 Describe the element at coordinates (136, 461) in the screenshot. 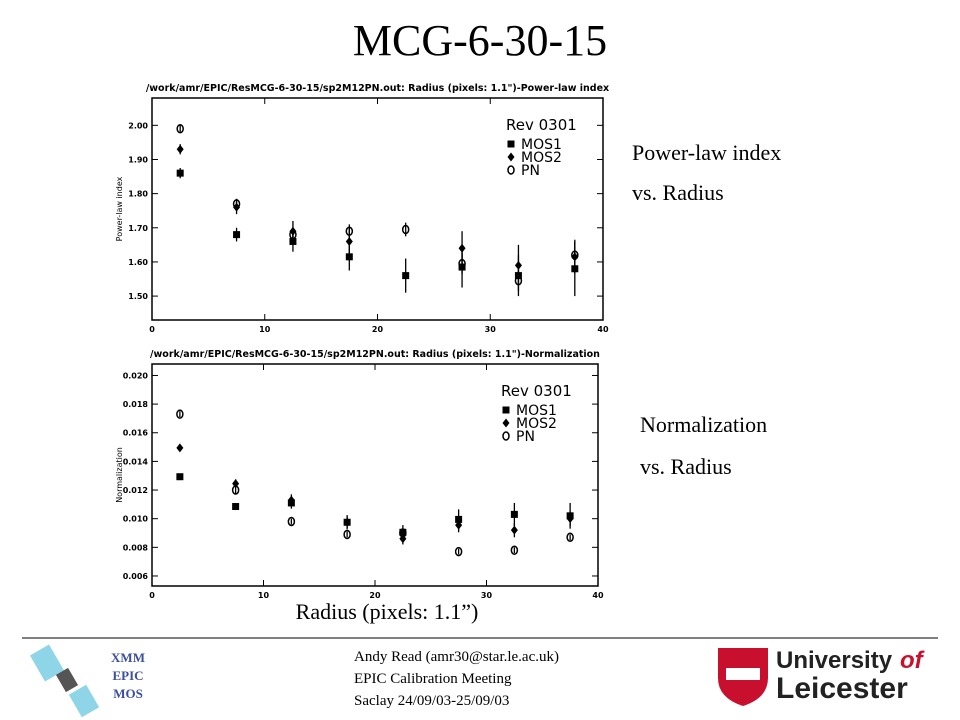

I see `y-tick-label: 0.014` at that location.